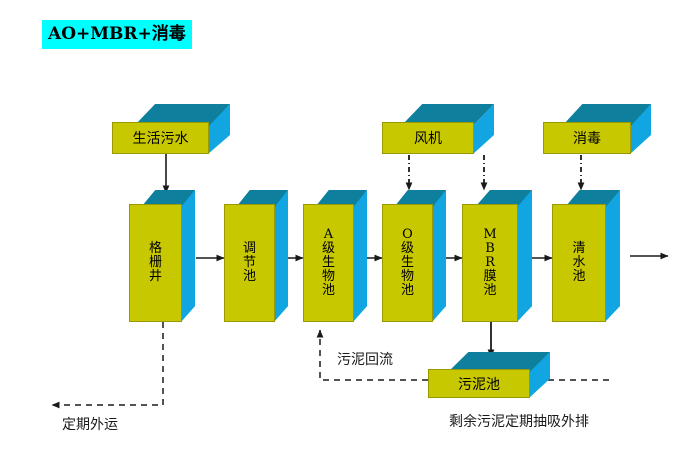 This screenshot has height=450, width=700. Describe the element at coordinates (107, 365) in the screenshot. I see `flow-periodic-haul` at that location.